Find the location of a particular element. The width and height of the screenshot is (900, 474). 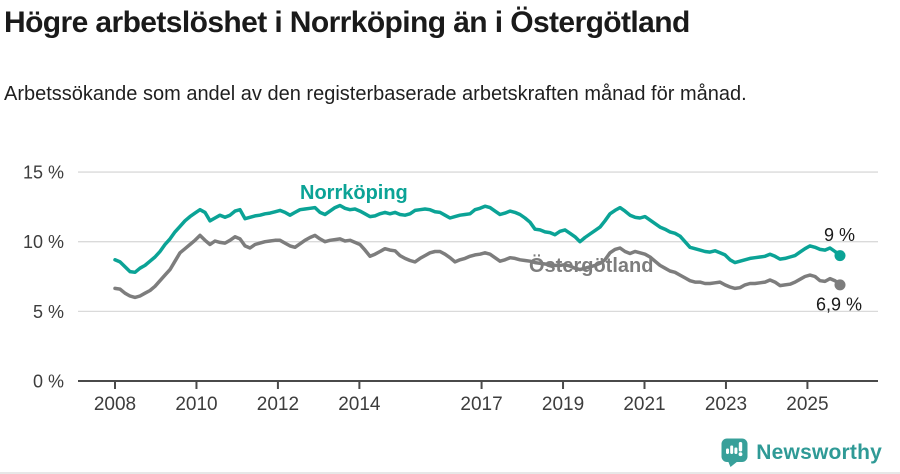

newsworthy-brand: Newsworthy is located at coordinates (801, 452).